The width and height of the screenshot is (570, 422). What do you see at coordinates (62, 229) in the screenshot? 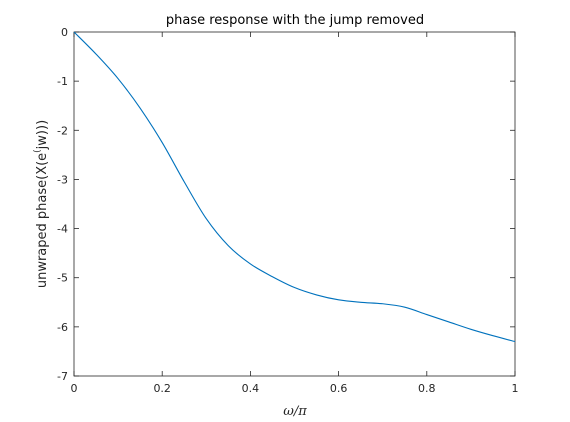
I see `y-tick-label: -4` at bounding box center [62, 229].